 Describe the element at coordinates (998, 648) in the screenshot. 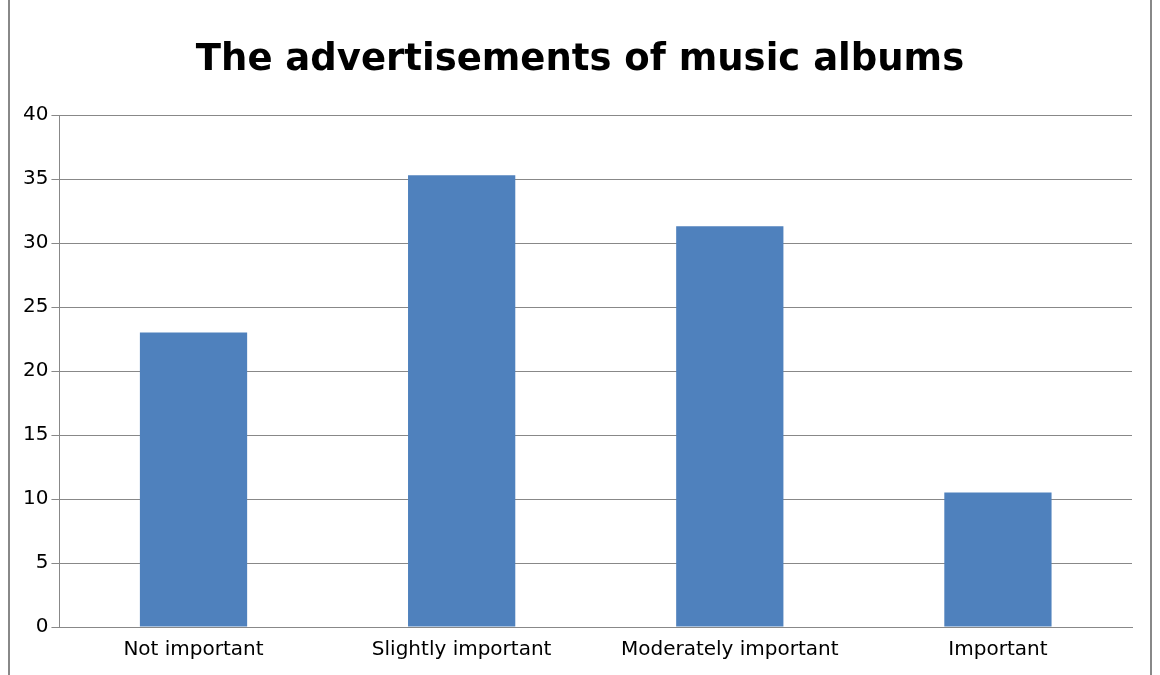

I see `x-tick-label: Important` at that location.